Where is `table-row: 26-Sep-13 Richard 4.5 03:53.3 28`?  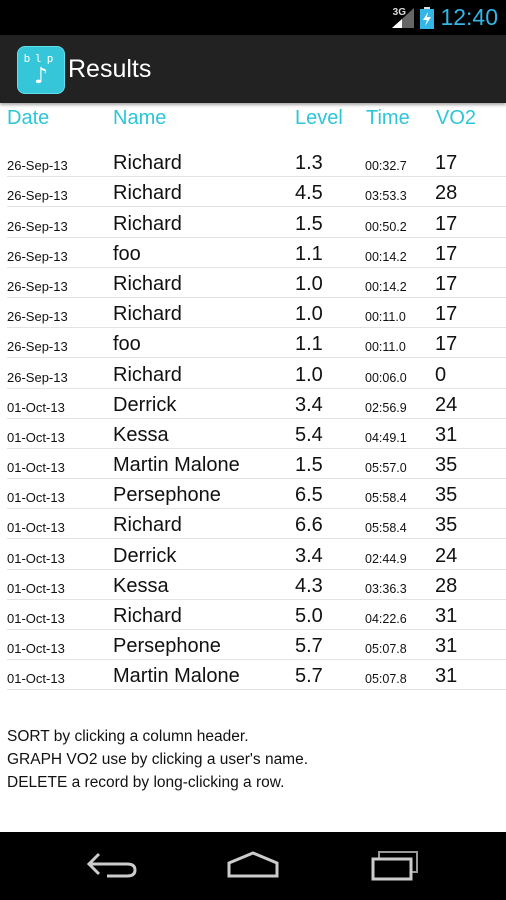
table-row: 26-Sep-13 Richard 4.5 03:53.3 28 is located at coordinates (256, 192).